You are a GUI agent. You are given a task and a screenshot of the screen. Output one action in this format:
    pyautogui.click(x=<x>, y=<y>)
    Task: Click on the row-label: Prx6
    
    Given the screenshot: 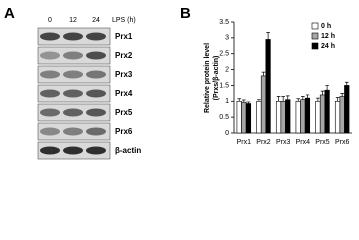 What is the action you would take?
    pyautogui.click(x=124, y=131)
    